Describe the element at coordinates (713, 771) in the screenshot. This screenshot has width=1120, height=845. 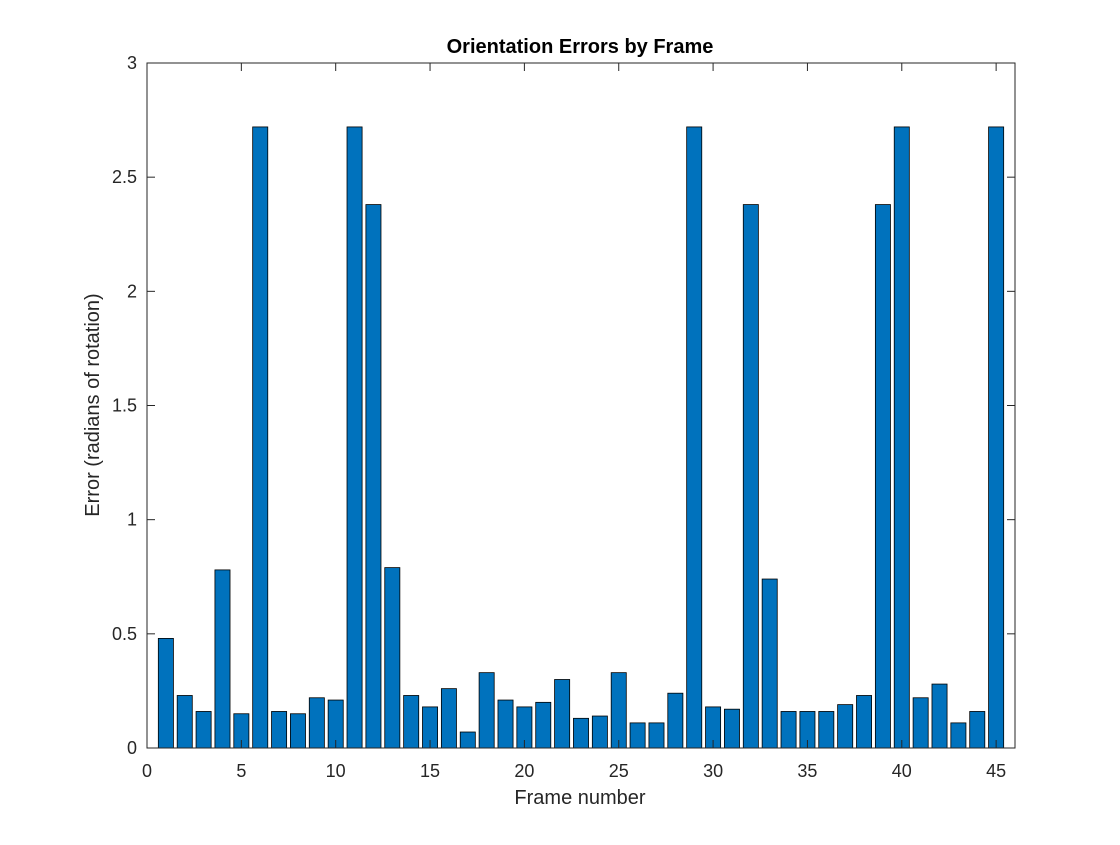
I see `x-tick-label: 30` at that location.